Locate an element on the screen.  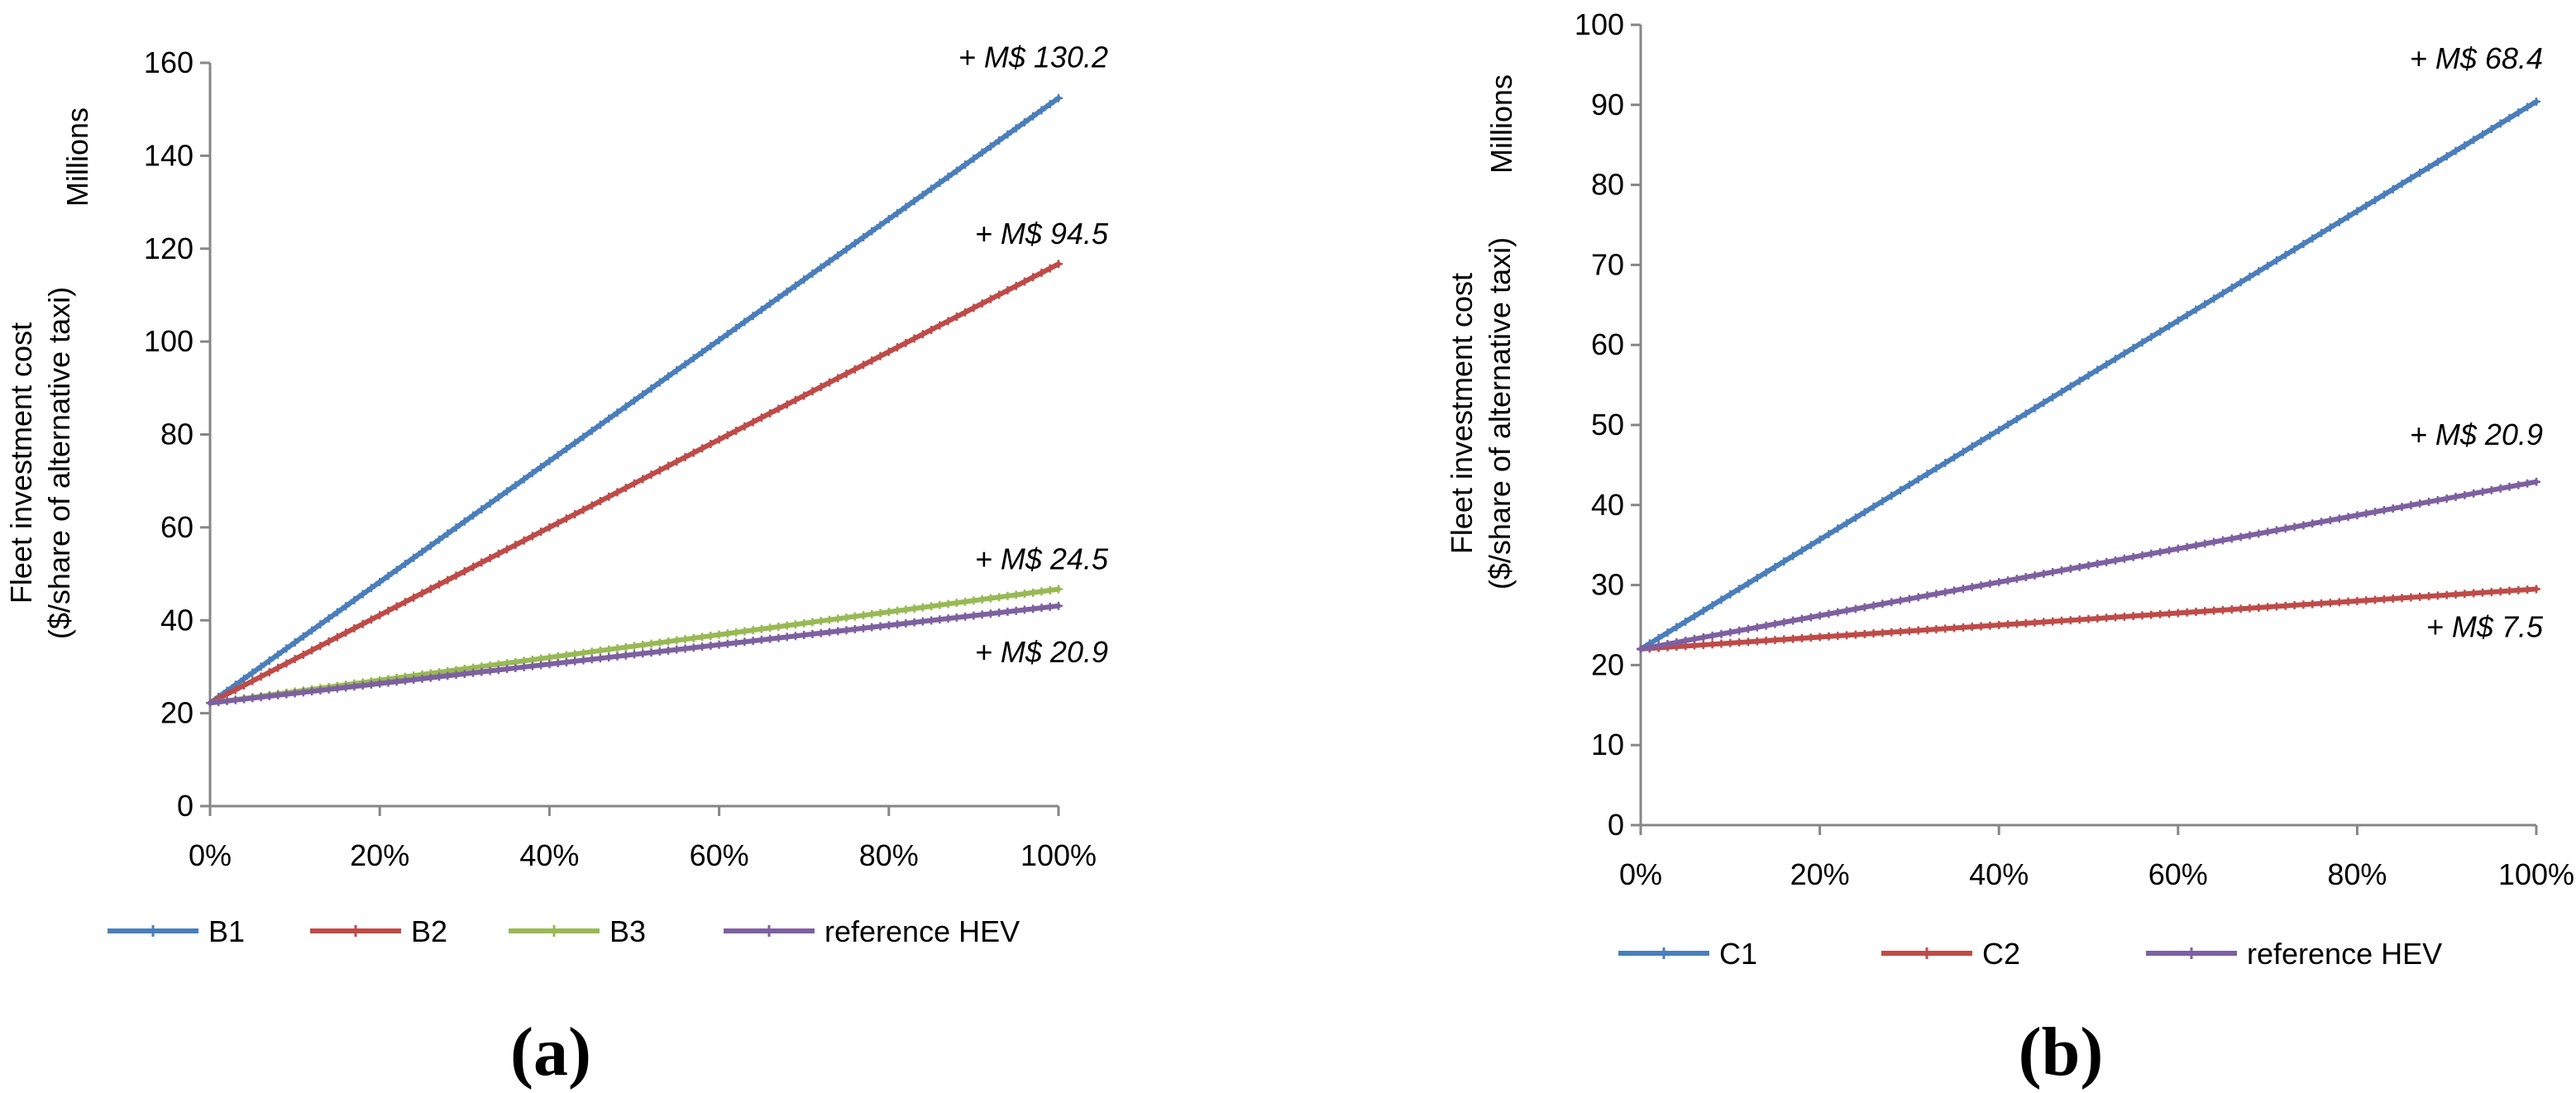
legend: B1 B2 B3 reference HEV is located at coordinates (564, 931).